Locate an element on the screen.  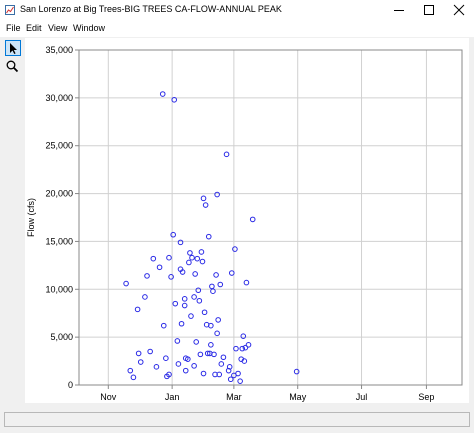
x-tick-label: Mar is located at coordinates (234, 397).